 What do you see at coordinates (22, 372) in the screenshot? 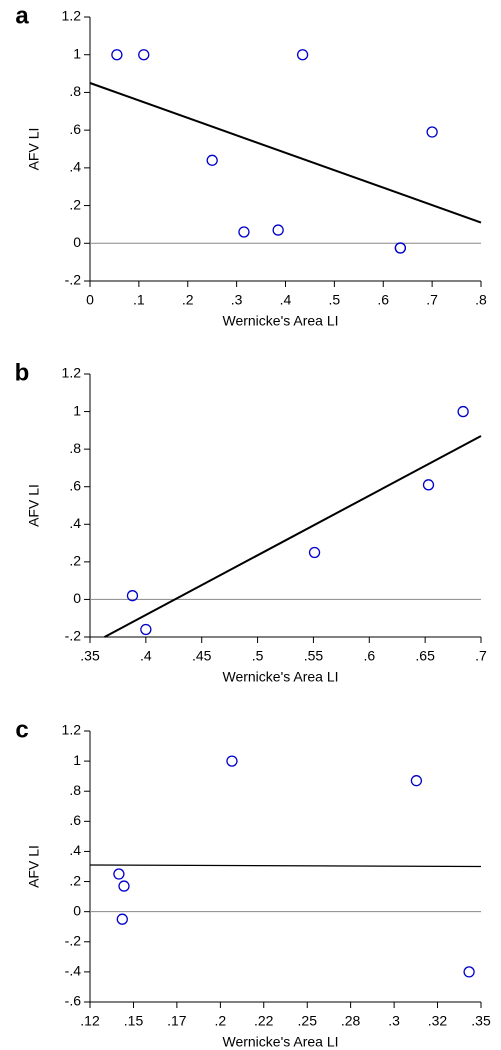
I see `panel-label: b` at bounding box center [22, 372].